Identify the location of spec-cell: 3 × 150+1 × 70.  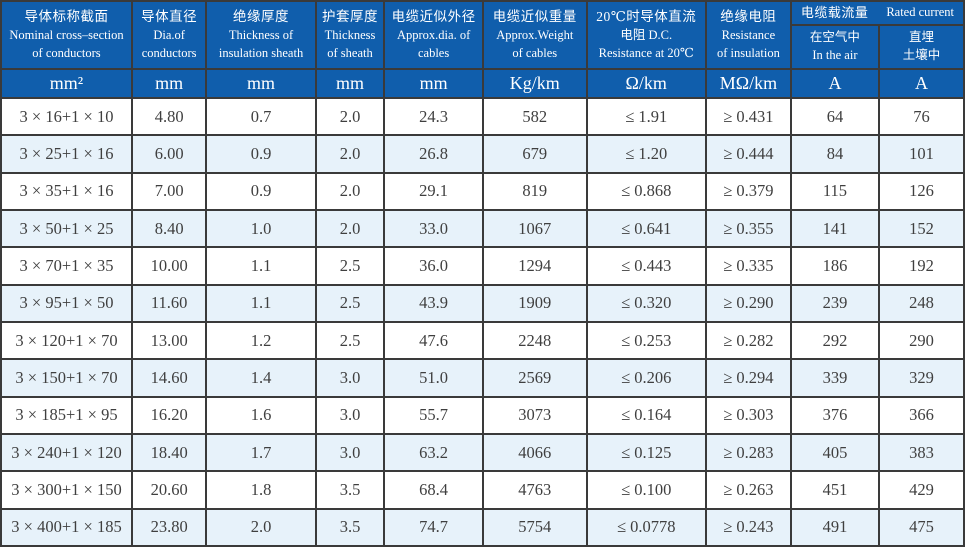
(66, 378).